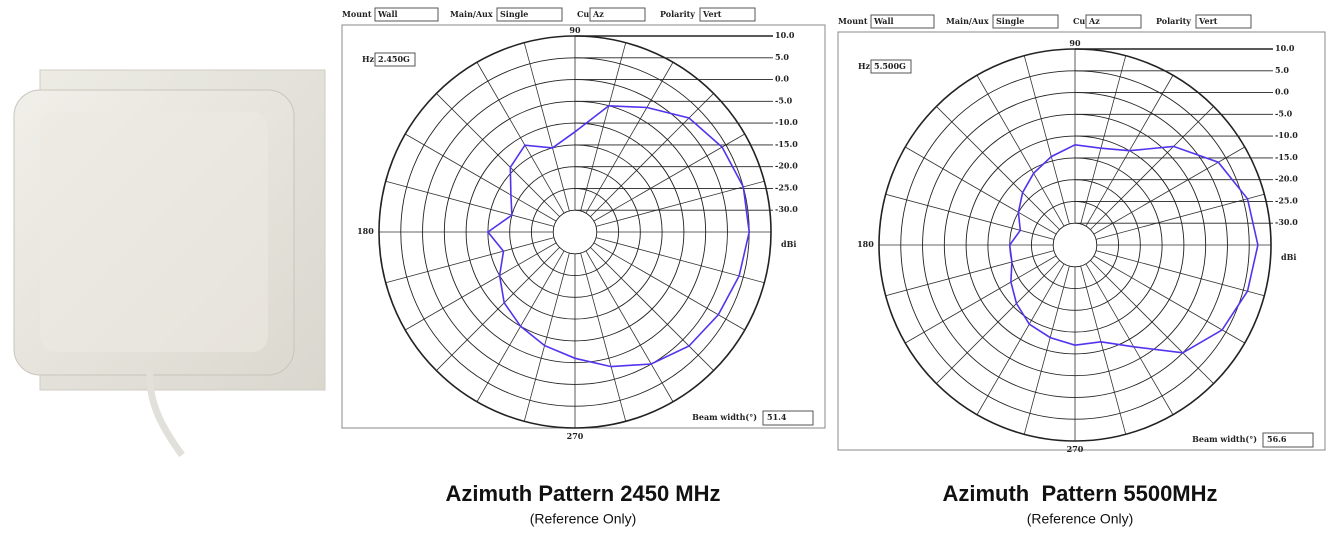  I want to click on radome-face, so click(154, 232).